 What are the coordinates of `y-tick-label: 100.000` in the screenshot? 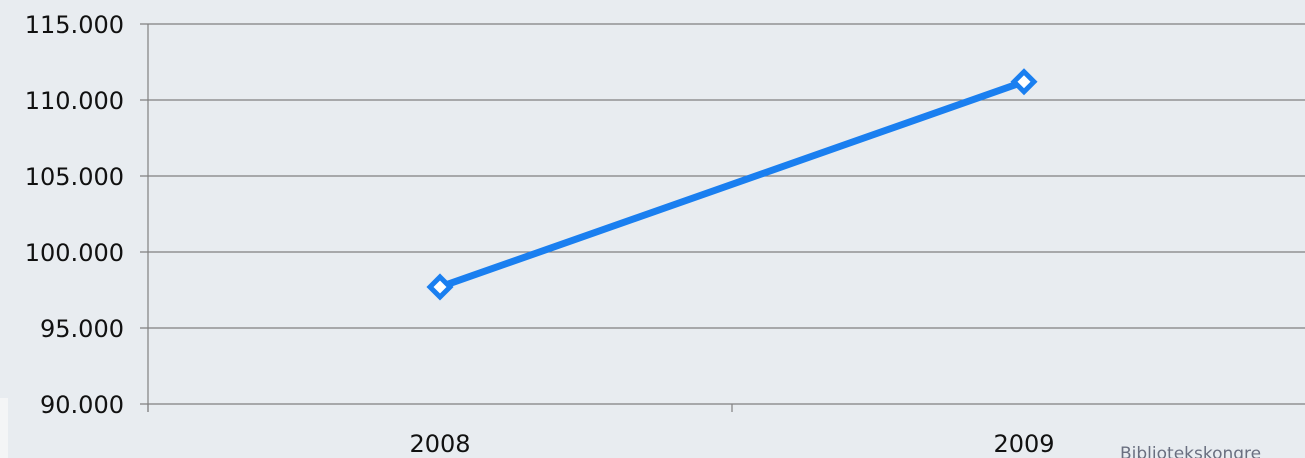 It's located at (74, 253).